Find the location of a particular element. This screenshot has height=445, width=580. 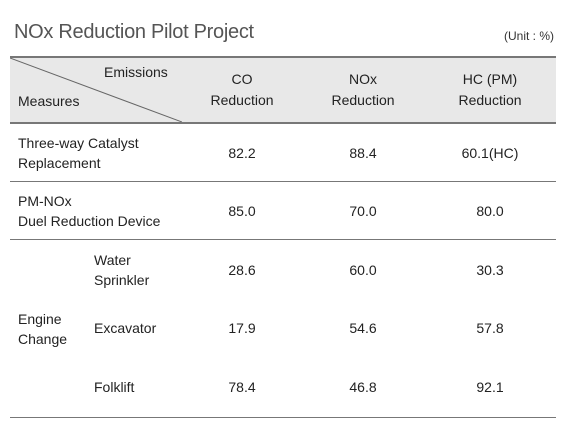

co-value: 78.4 is located at coordinates (242, 387).